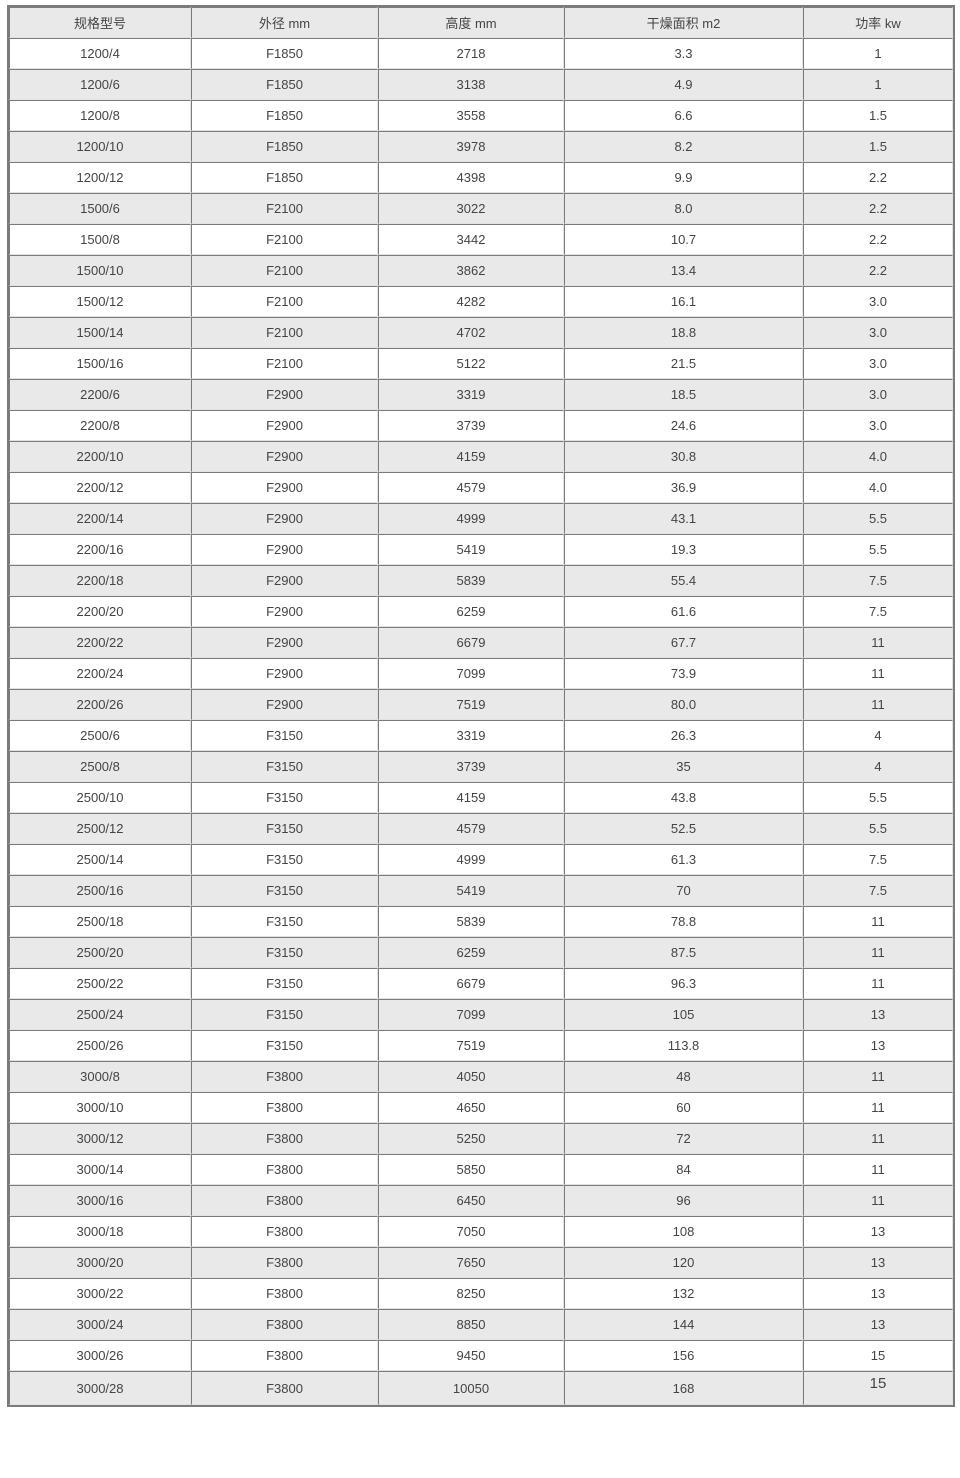 The width and height of the screenshot is (960, 1478). Describe the element at coordinates (100, 1014) in the screenshot. I see `cell-model: 2500/24` at that location.